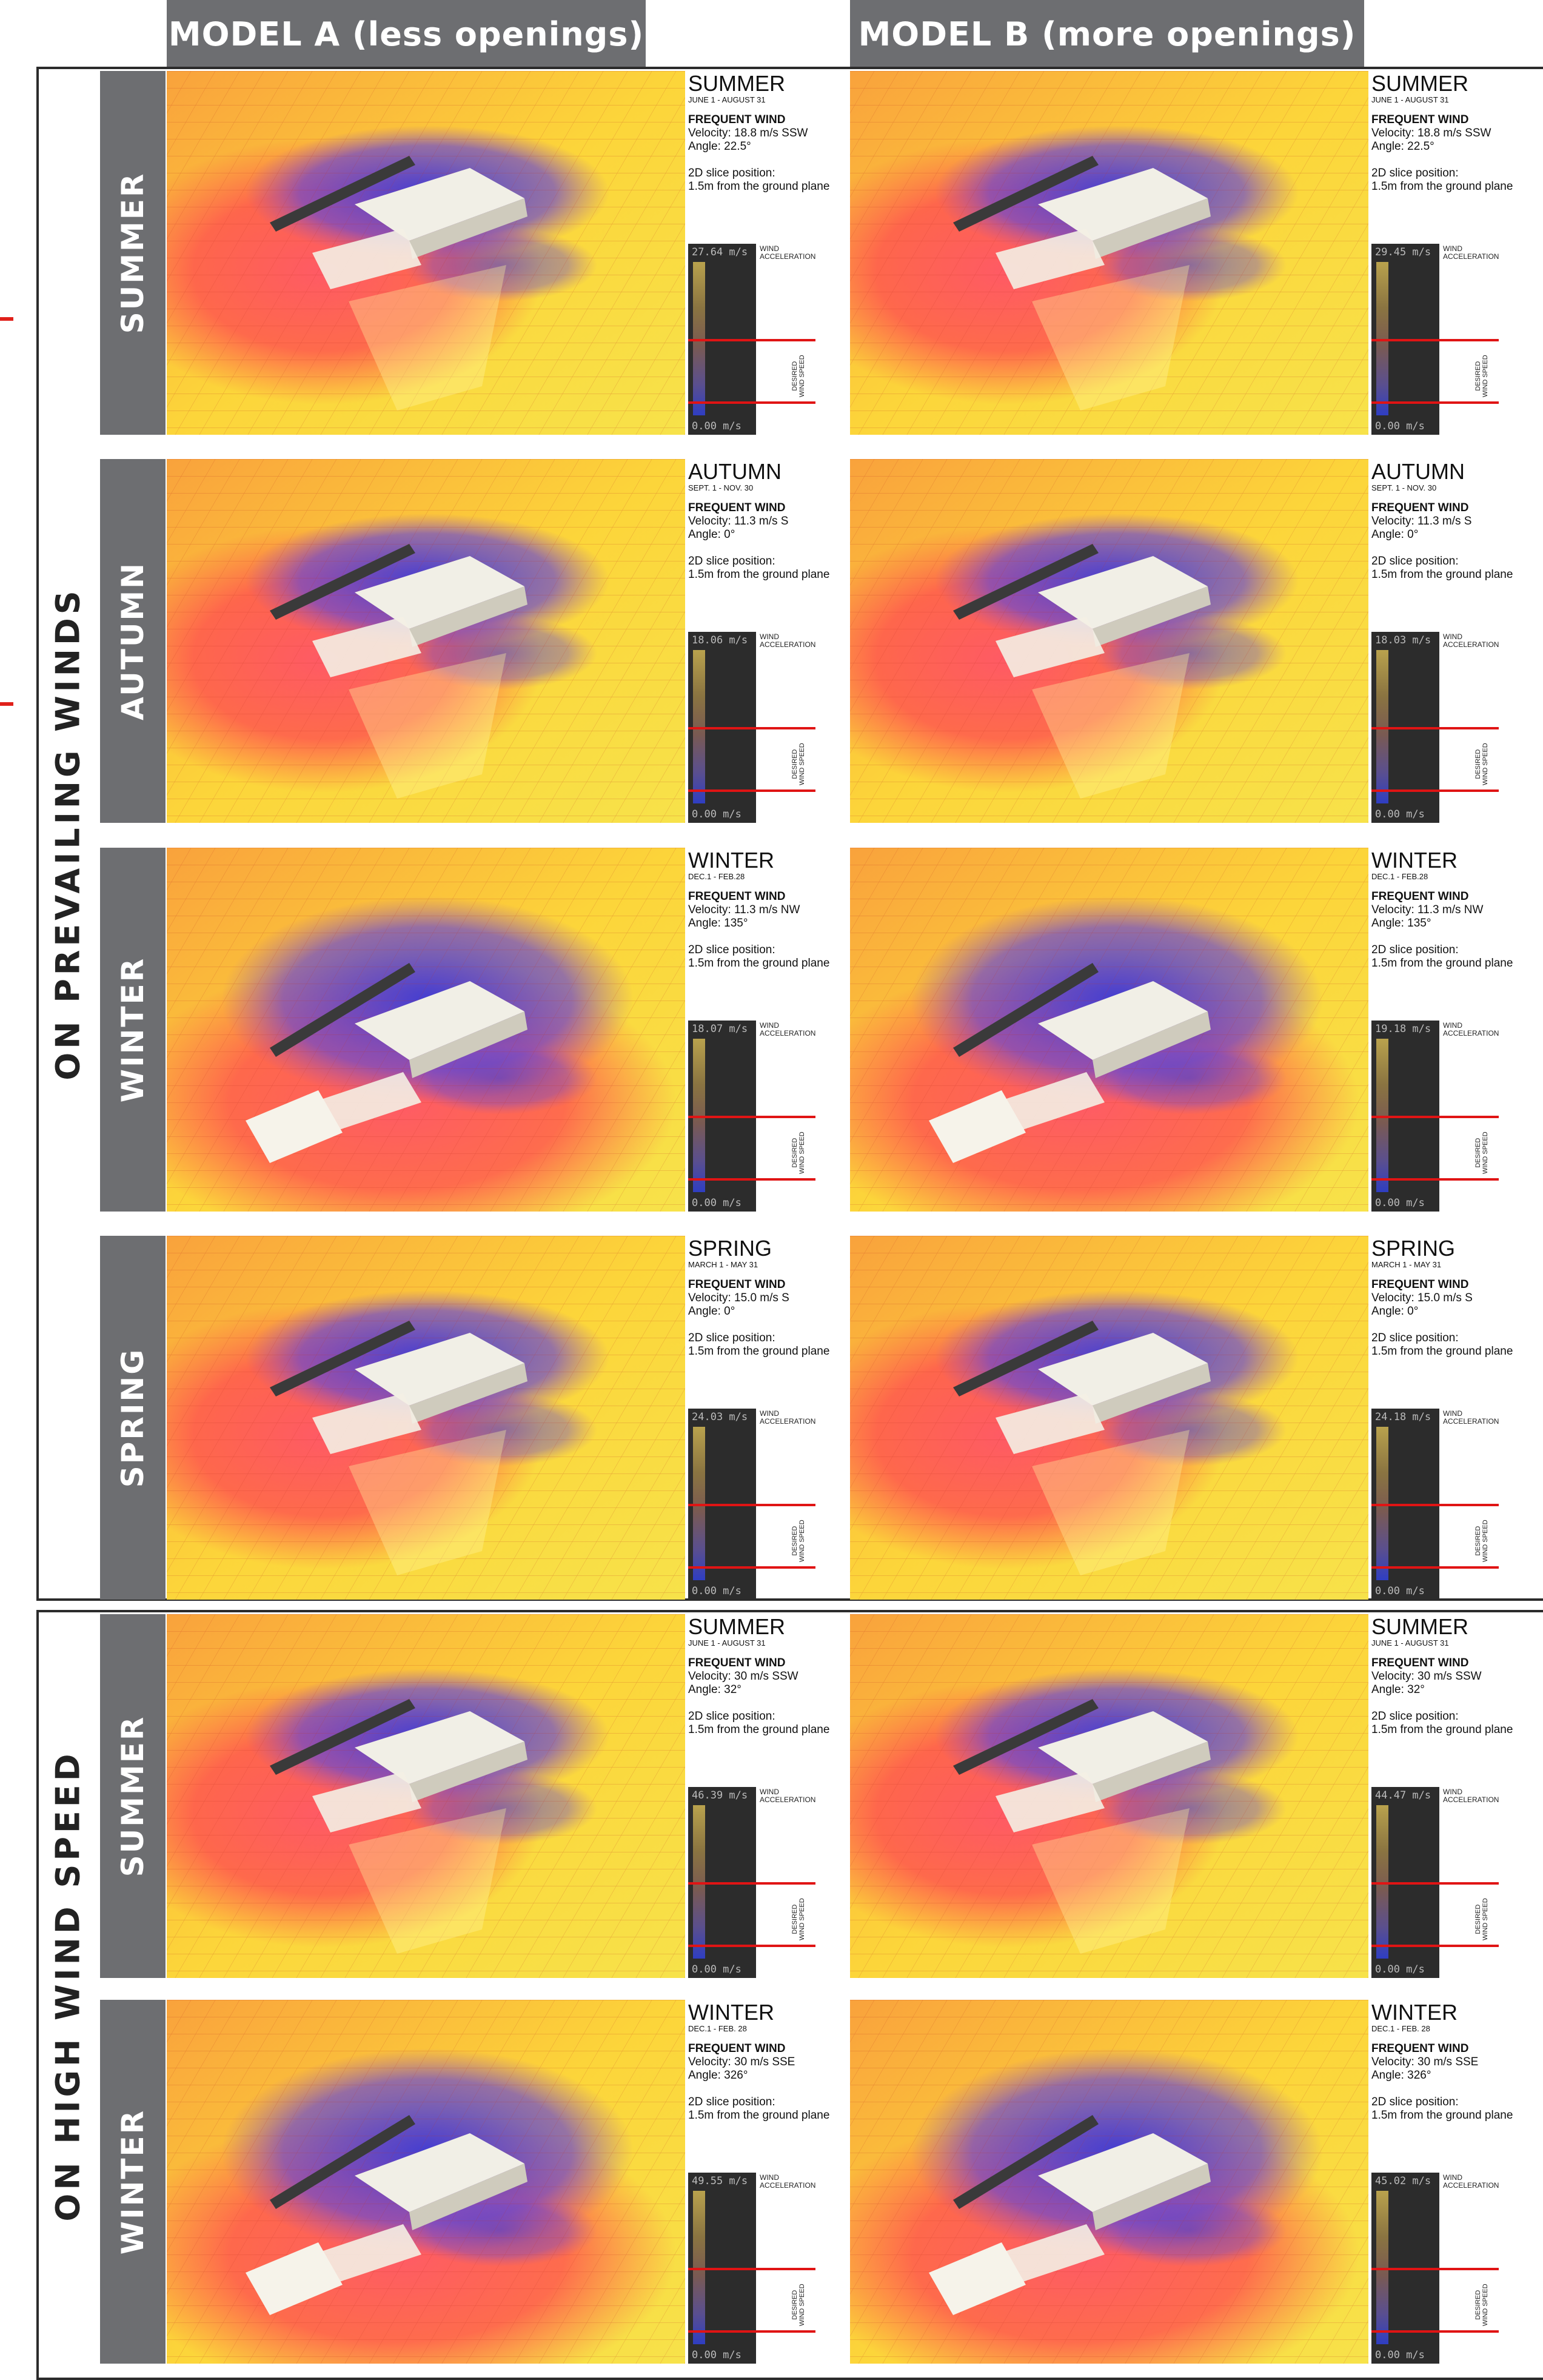 Image resolution: width=1543 pixels, height=2380 pixels. Describe the element at coordinates (1414, 2012) in the screenshot. I see `season-title: WINTER` at that location.